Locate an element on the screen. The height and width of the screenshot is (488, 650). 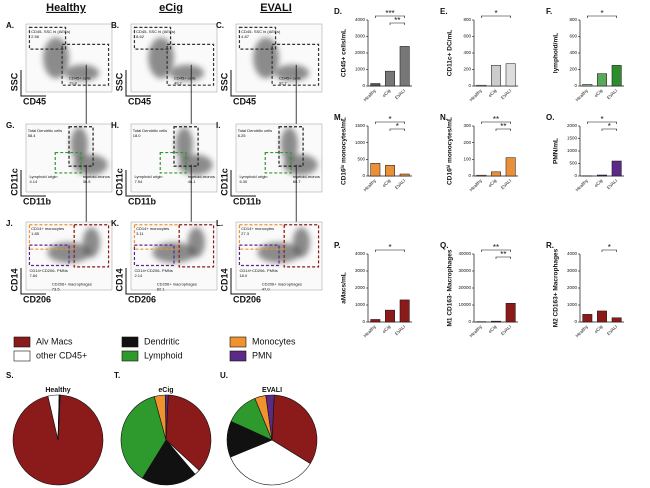
column-header: Healthy is located at coordinates (66, 8).